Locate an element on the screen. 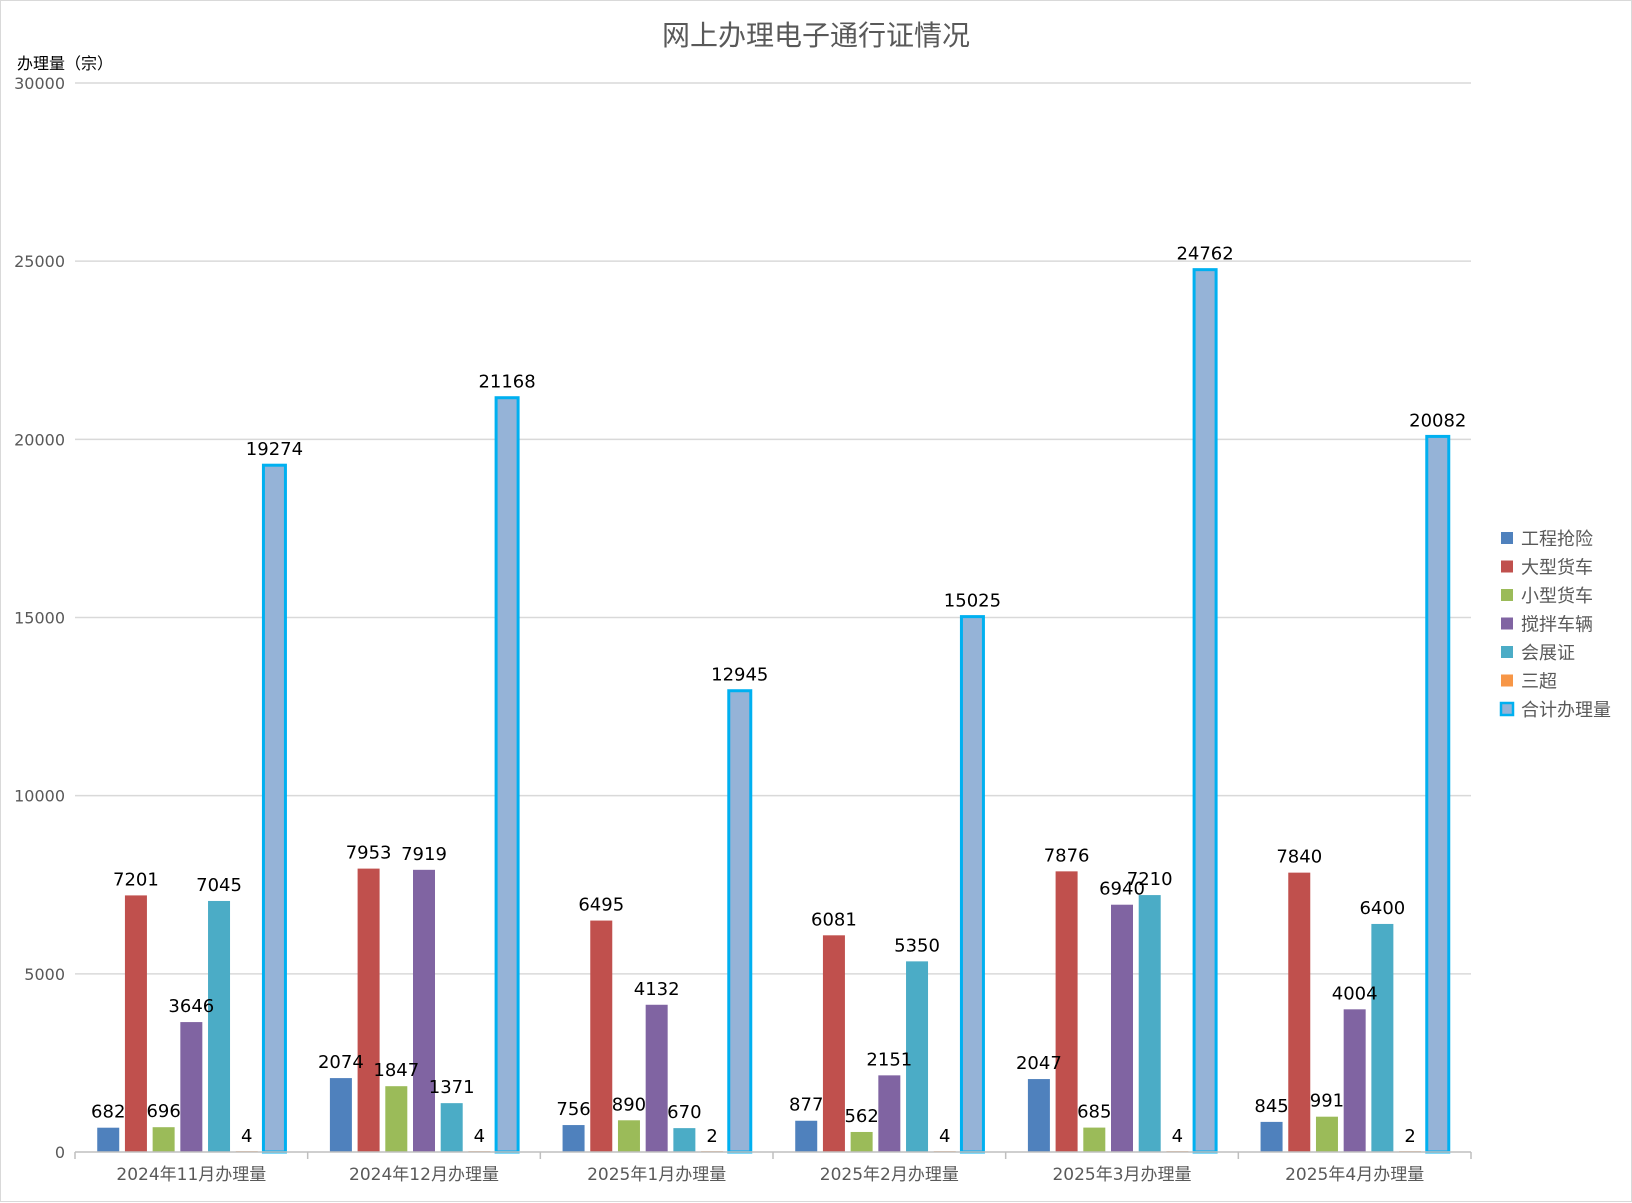 The image size is (1632, 1203). data-label: 670 is located at coordinates (684, 1112).